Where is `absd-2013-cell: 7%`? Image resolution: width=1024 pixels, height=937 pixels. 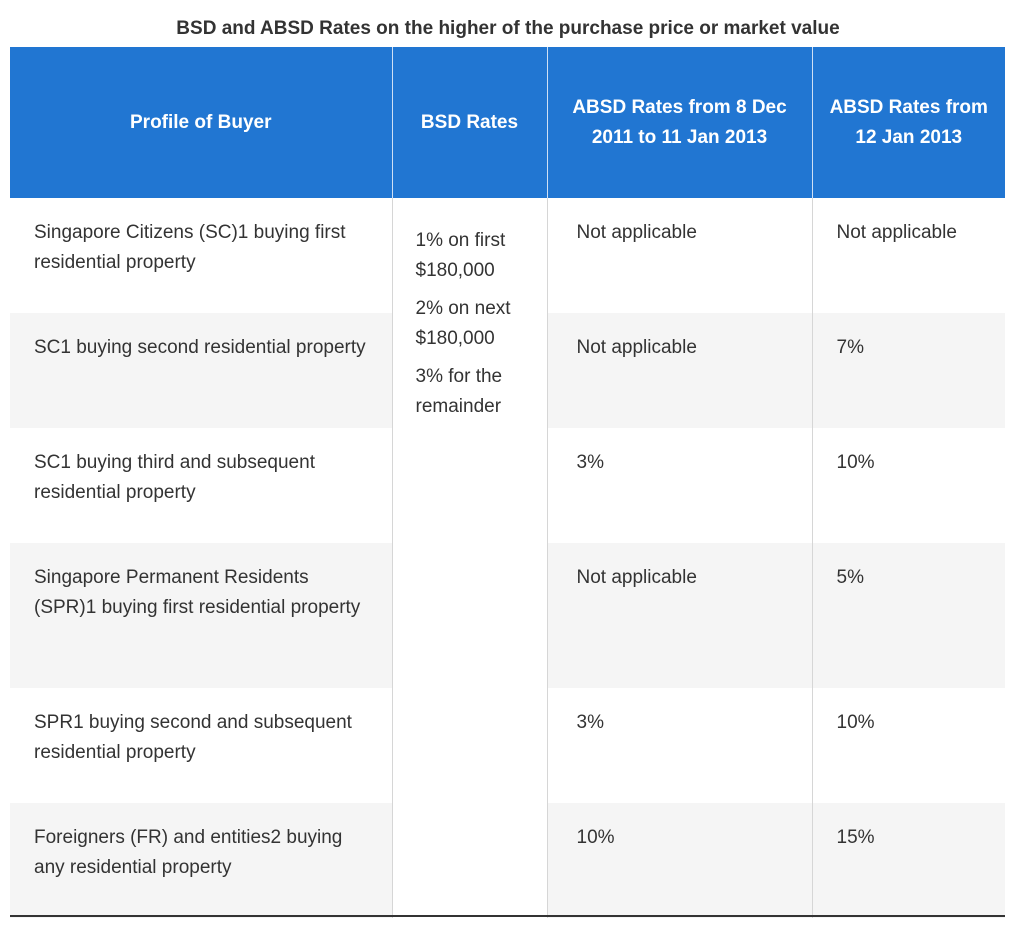 absd-2013-cell: 7% is located at coordinates (908, 370).